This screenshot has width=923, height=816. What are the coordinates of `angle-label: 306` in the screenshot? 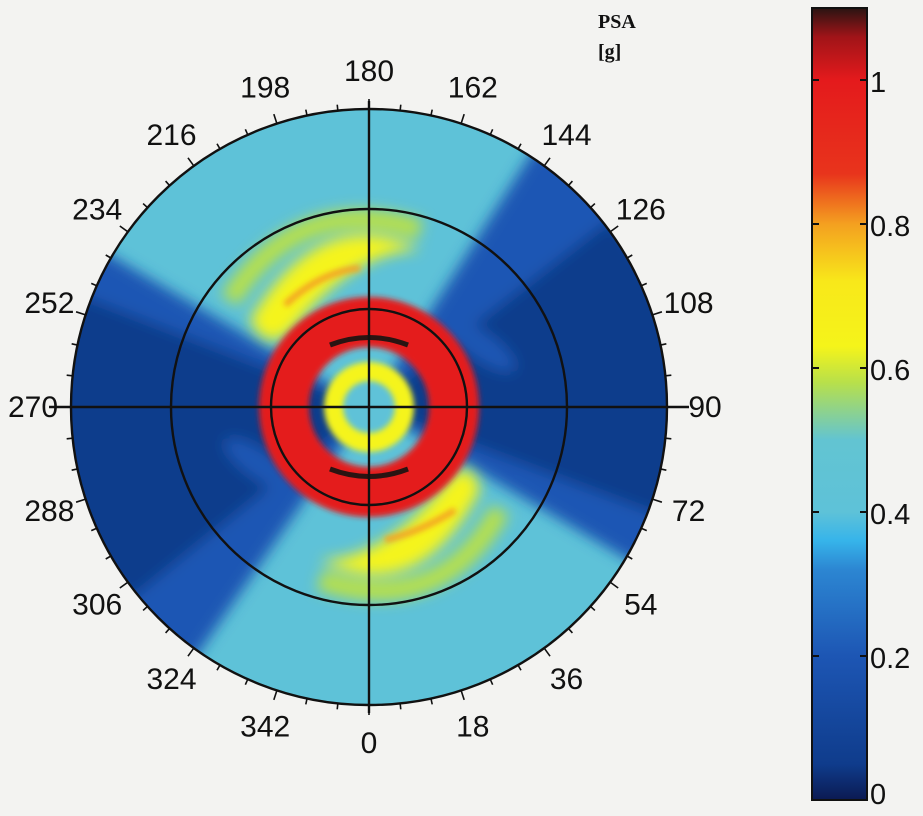 It's located at (97, 605).